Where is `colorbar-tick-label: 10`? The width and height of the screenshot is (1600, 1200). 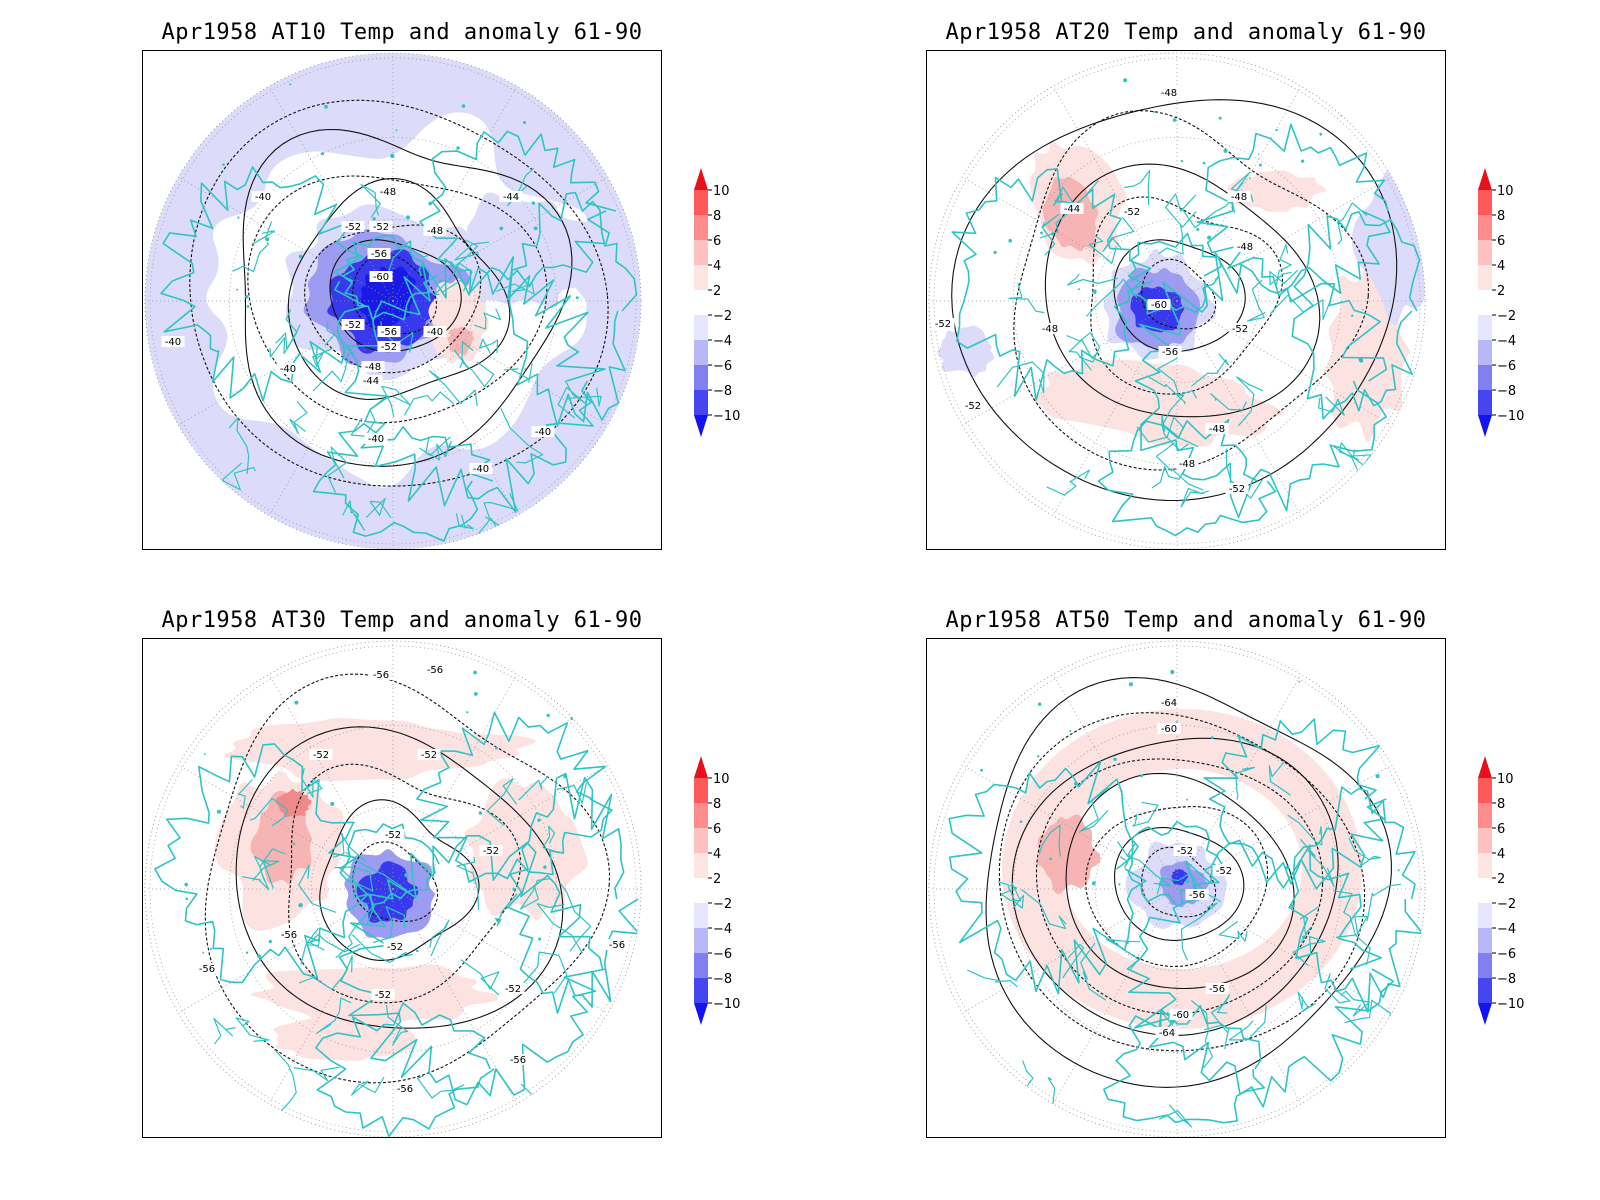 colorbar-tick-label: 10 is located at coordinates (1505, 191).